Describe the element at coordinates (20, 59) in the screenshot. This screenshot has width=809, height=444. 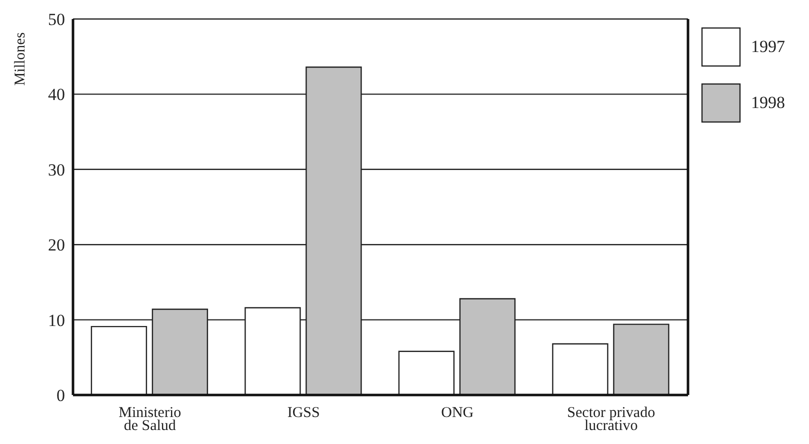
I see `y-axis-title: Millones` at that location.